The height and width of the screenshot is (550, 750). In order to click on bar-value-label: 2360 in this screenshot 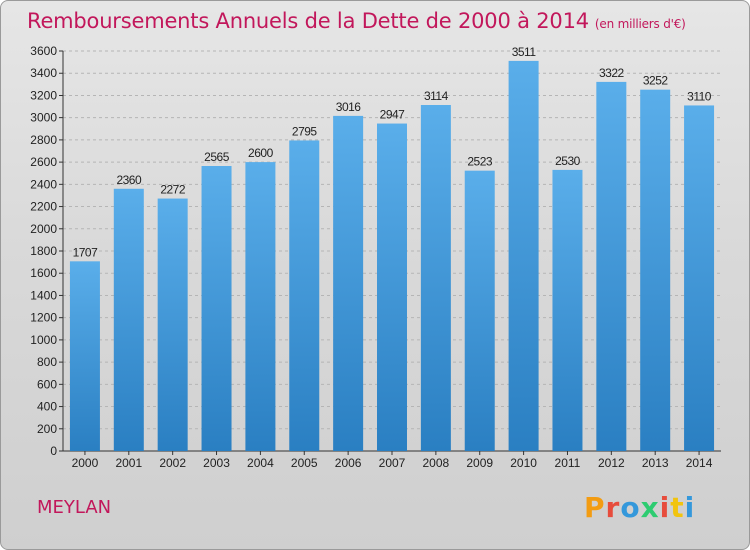, I will do `click(129, 180)`.